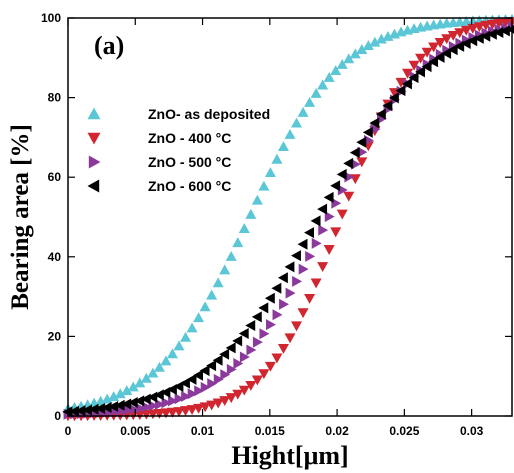 The width and height of the screenshot is (514, 473). I want to click on x-tick-label: 0.025, so click(404, 431).